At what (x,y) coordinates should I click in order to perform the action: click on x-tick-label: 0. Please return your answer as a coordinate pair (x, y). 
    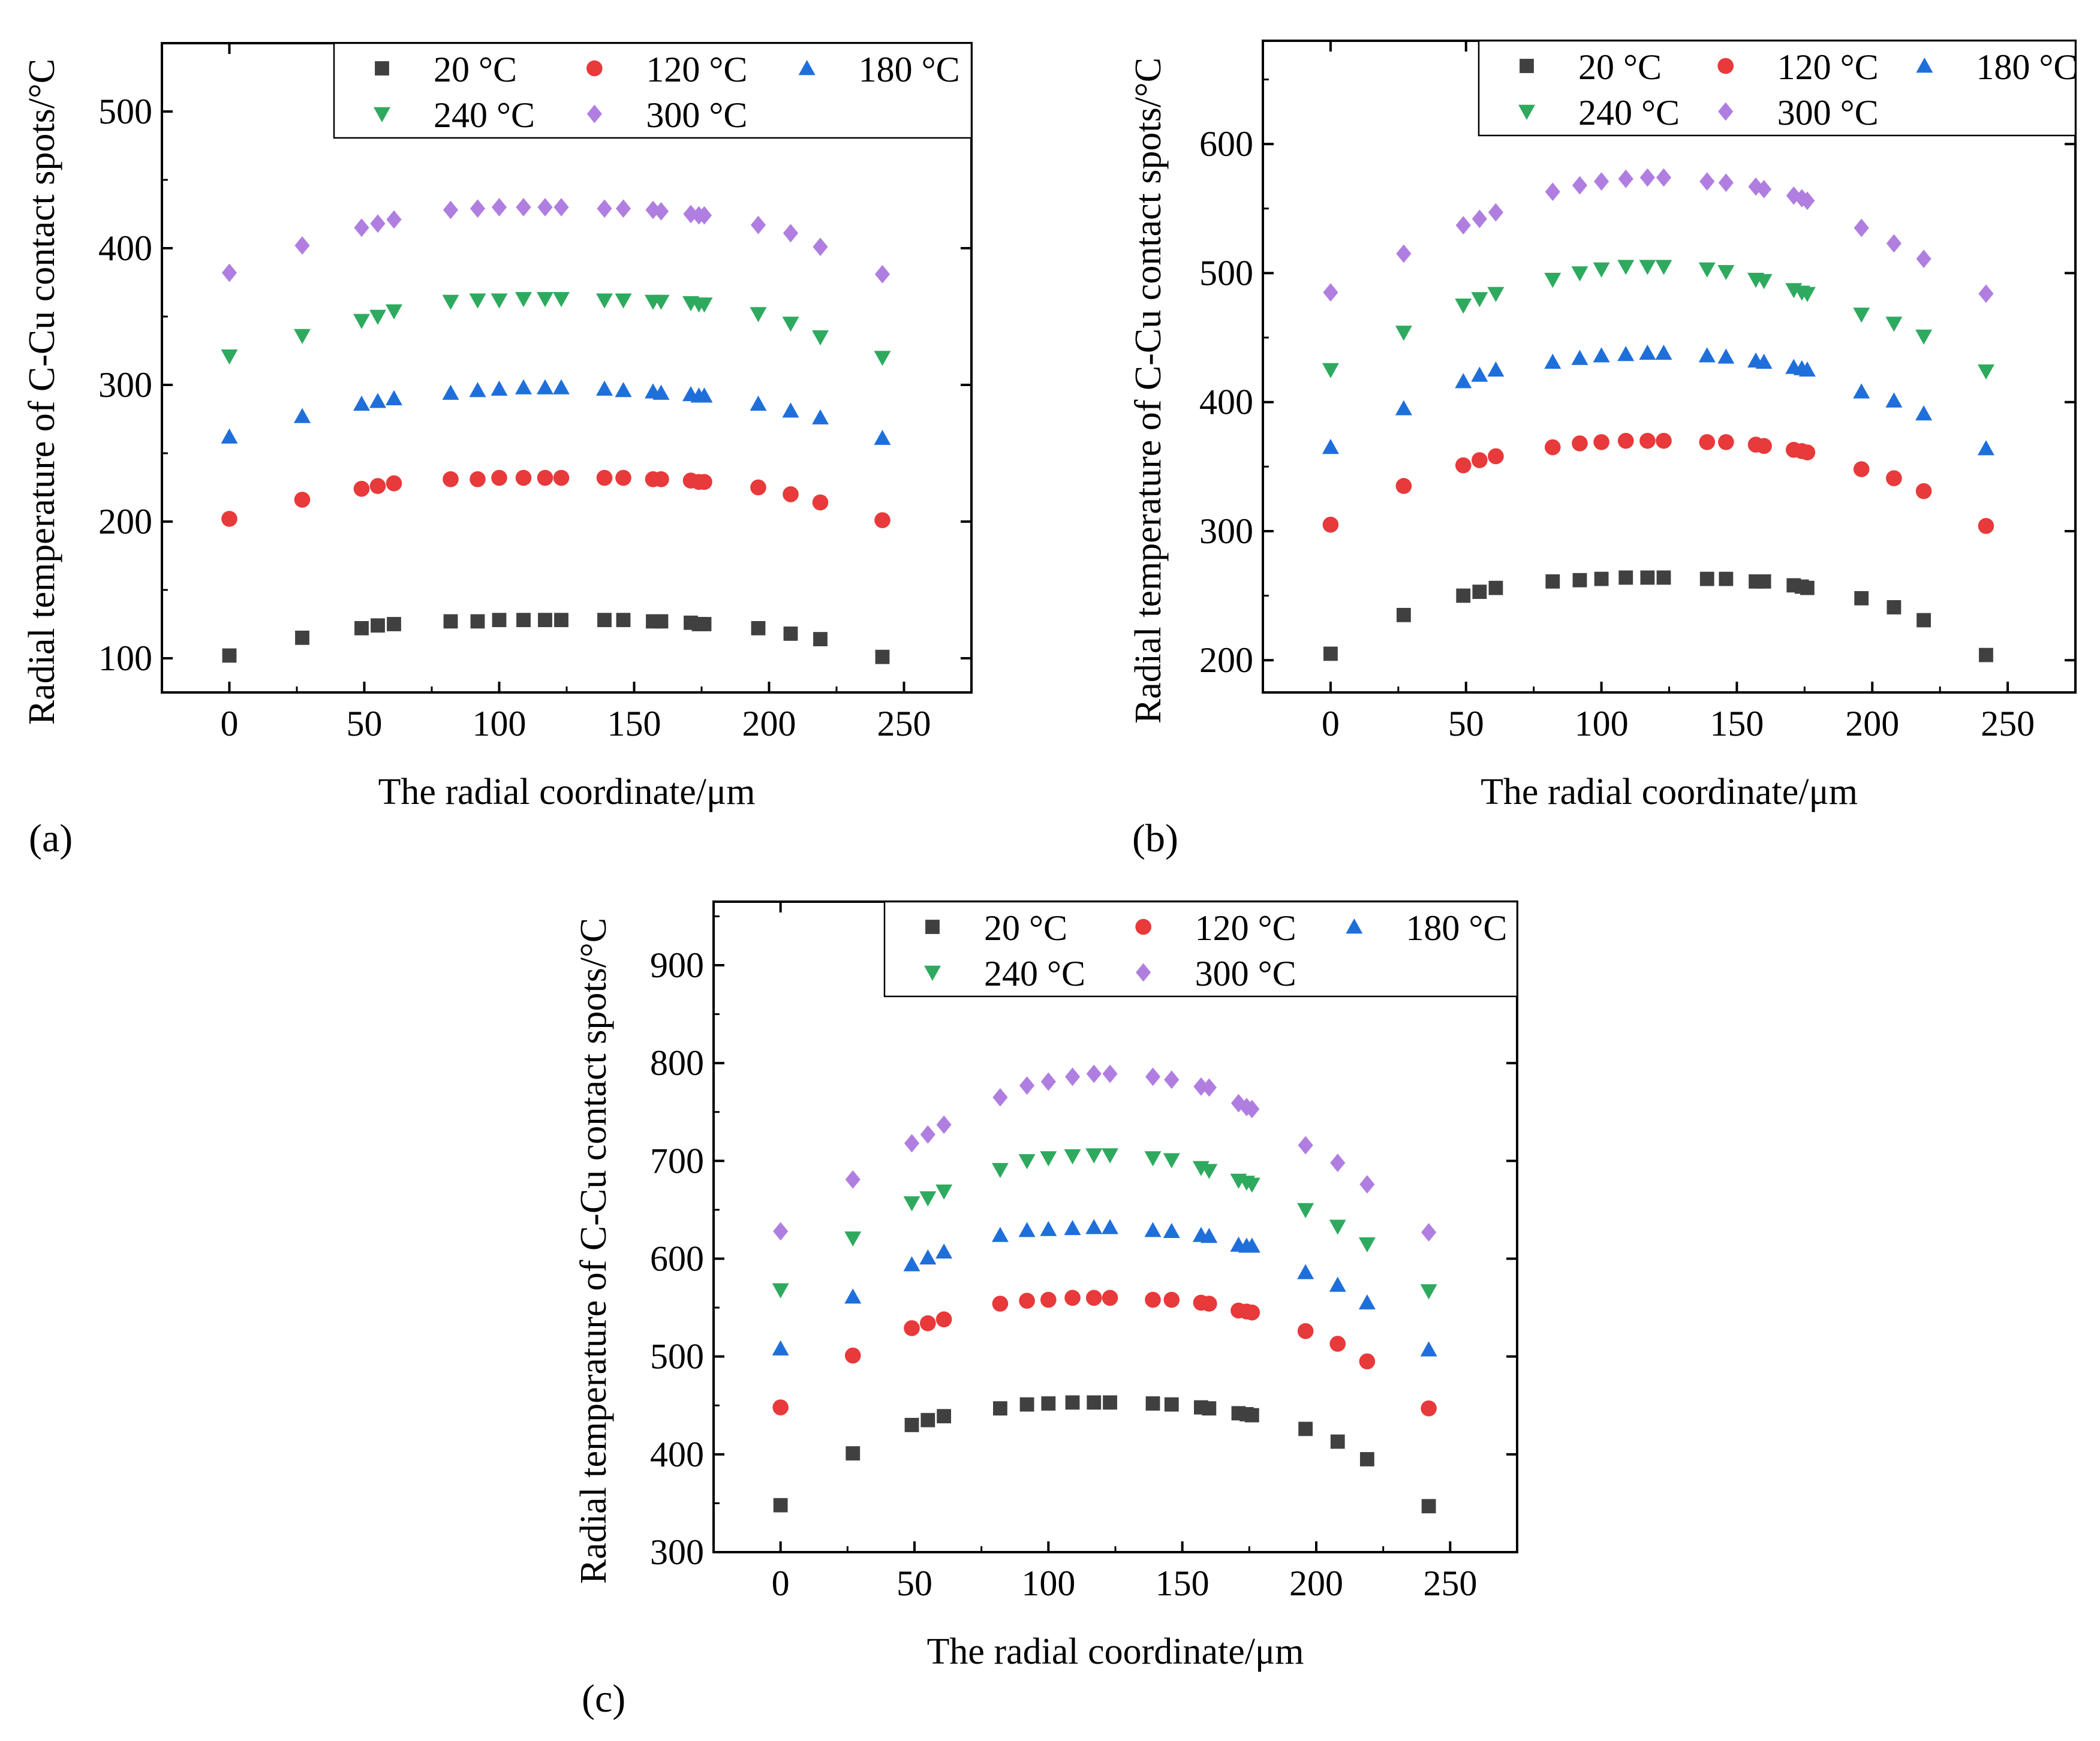
    Looking at the image, I should click on (1331, 723).